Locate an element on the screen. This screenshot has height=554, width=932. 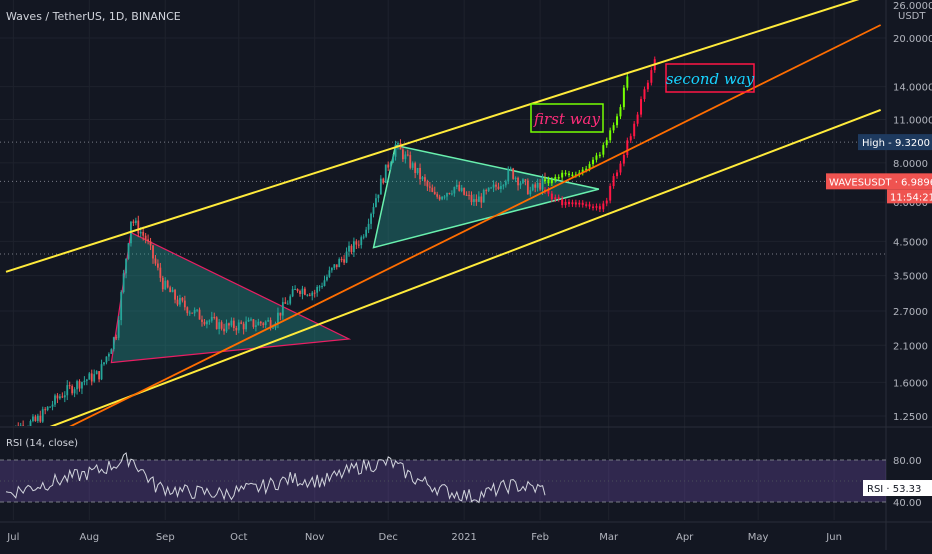
rsi-tick-label: 80.00 is located at coordinates (907, 461).